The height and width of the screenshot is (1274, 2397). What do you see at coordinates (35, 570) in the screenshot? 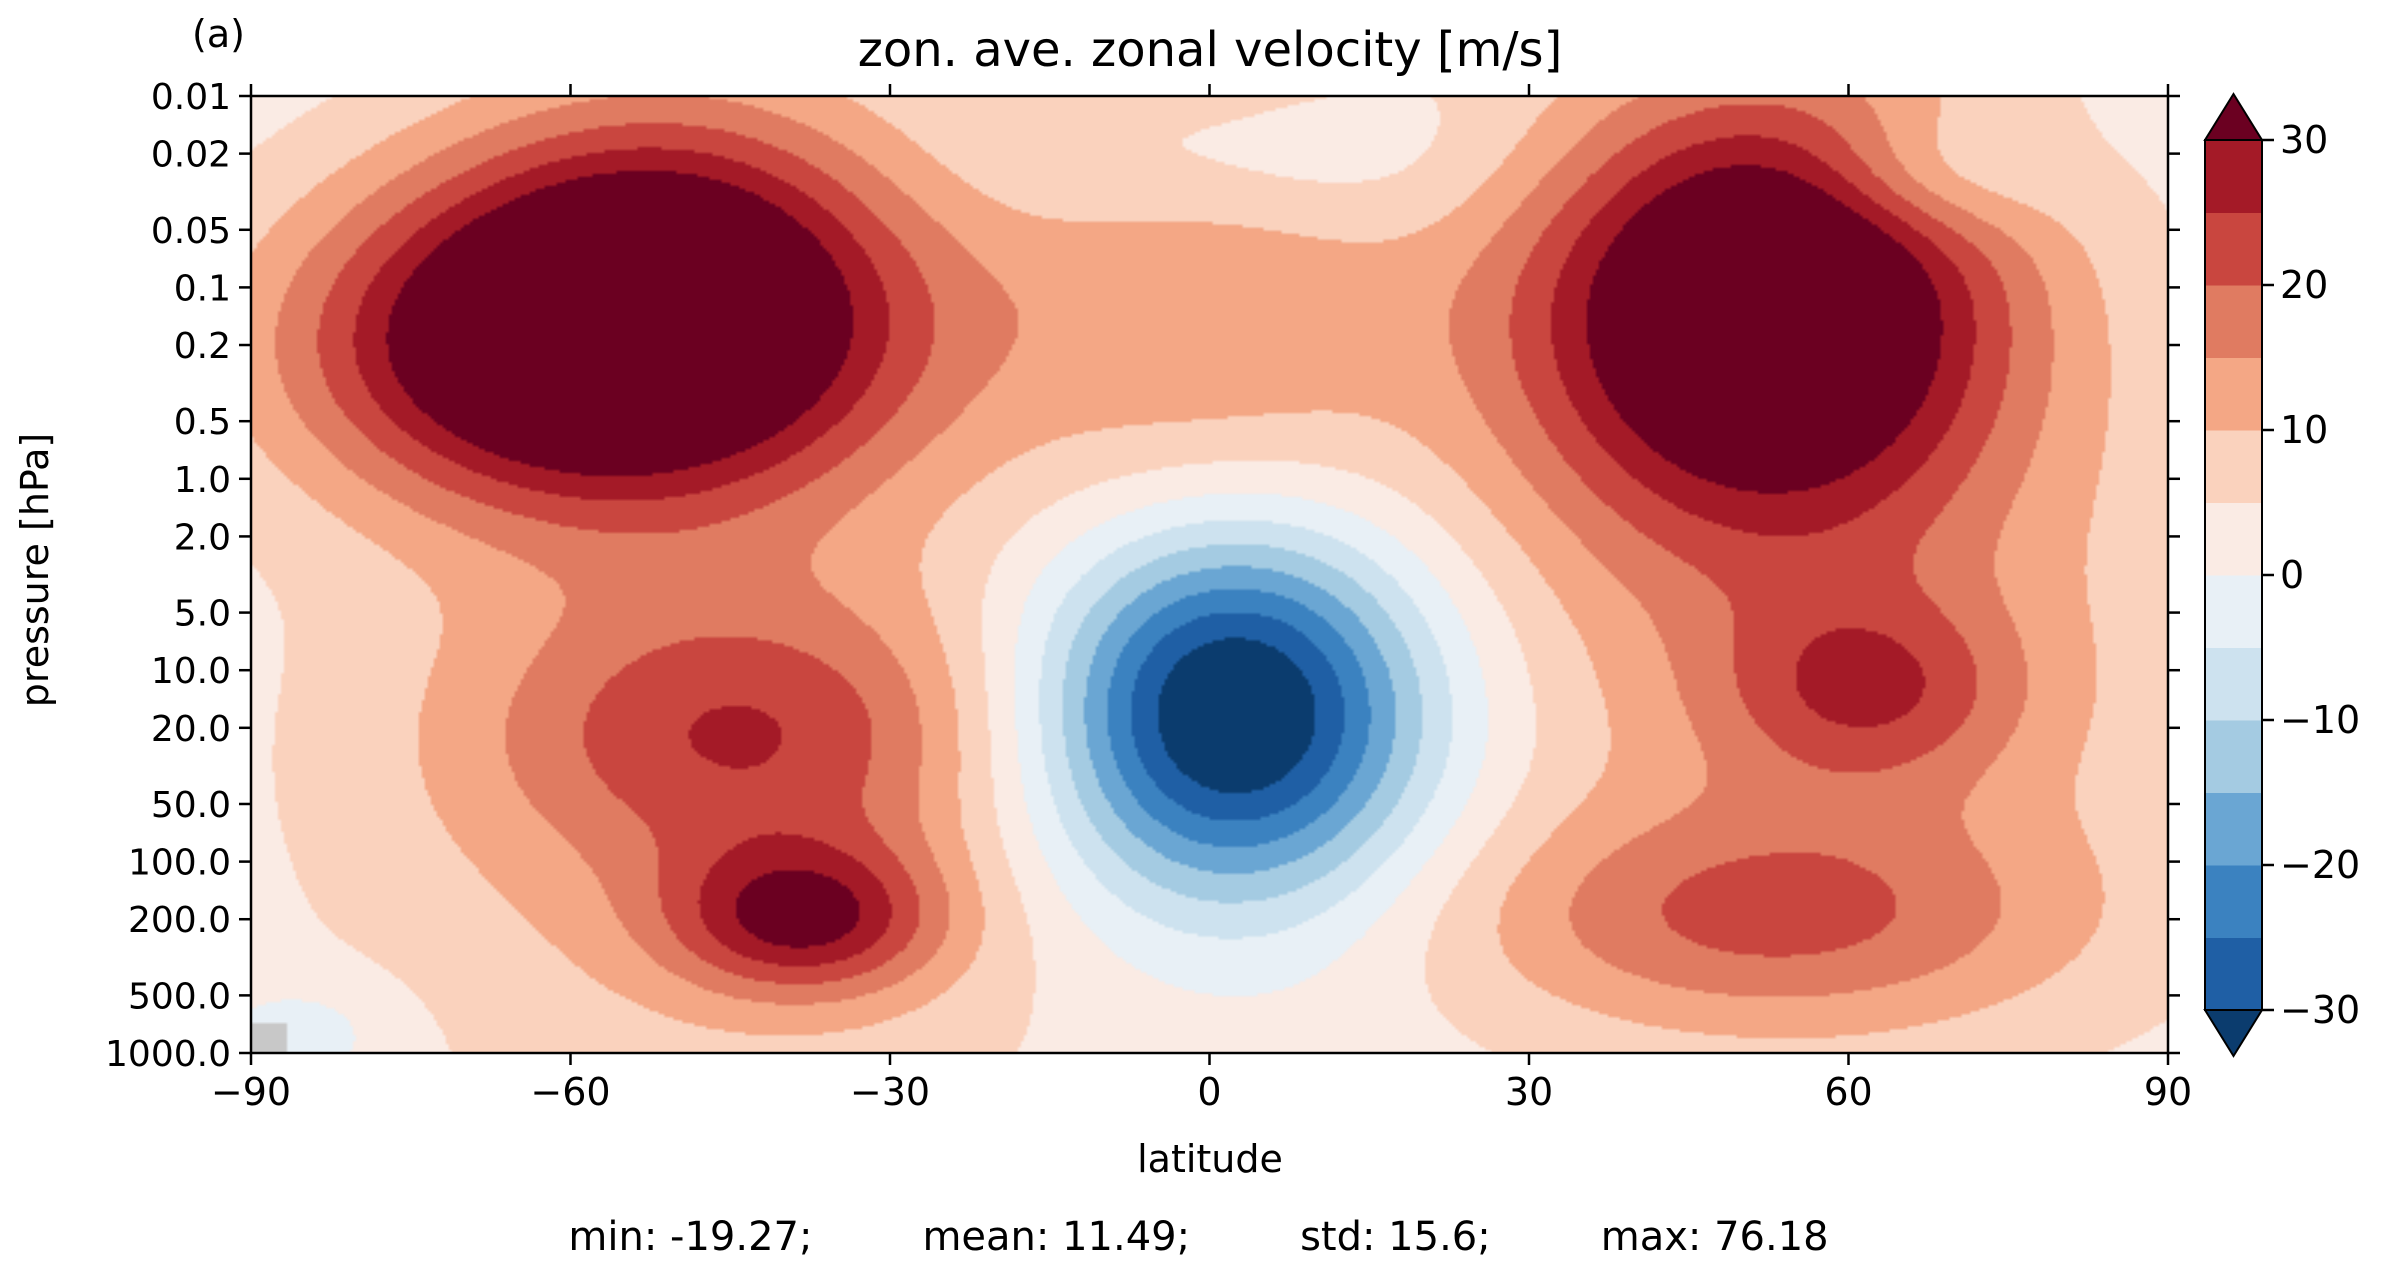
I see `y-axis-label: pressure [hPa]` at bounding box center [35, 570].